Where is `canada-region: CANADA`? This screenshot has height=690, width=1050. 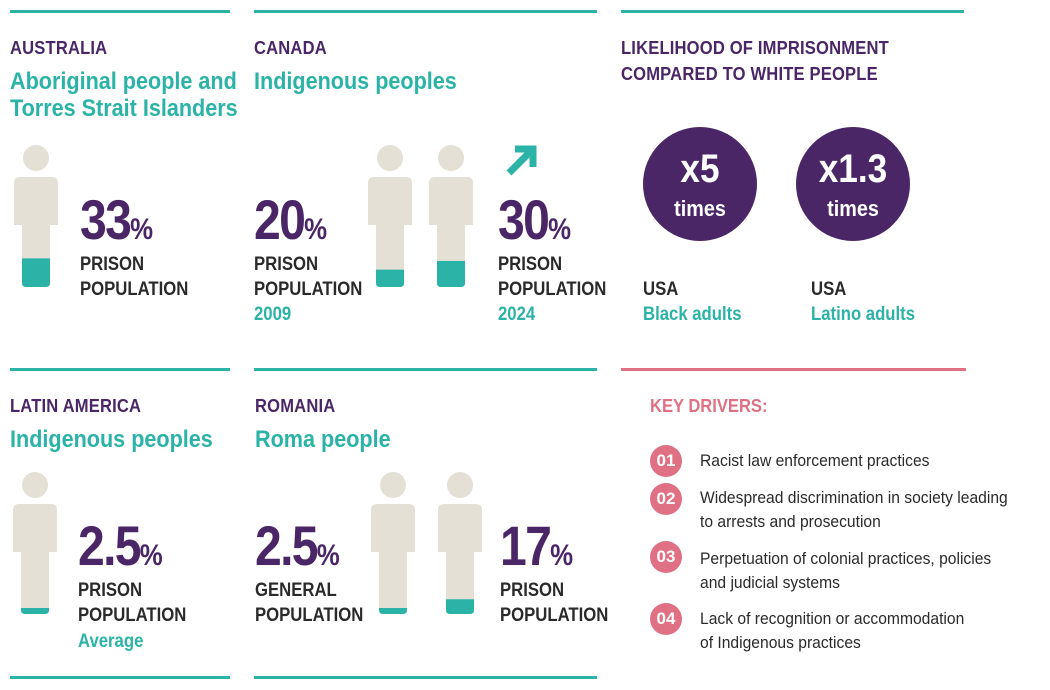
canada-region: CANADA is located at coordinates (290, 48).